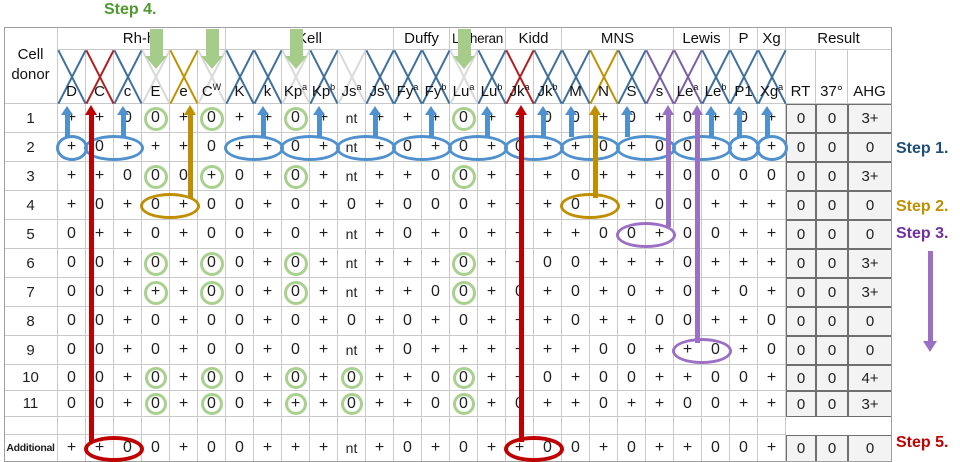 Image resolution: width=960 pixels, height=462 pixels. Describe the element at coordinates (870, 263) in the screenshot. I see `result-r6-2: 3+` at that location.